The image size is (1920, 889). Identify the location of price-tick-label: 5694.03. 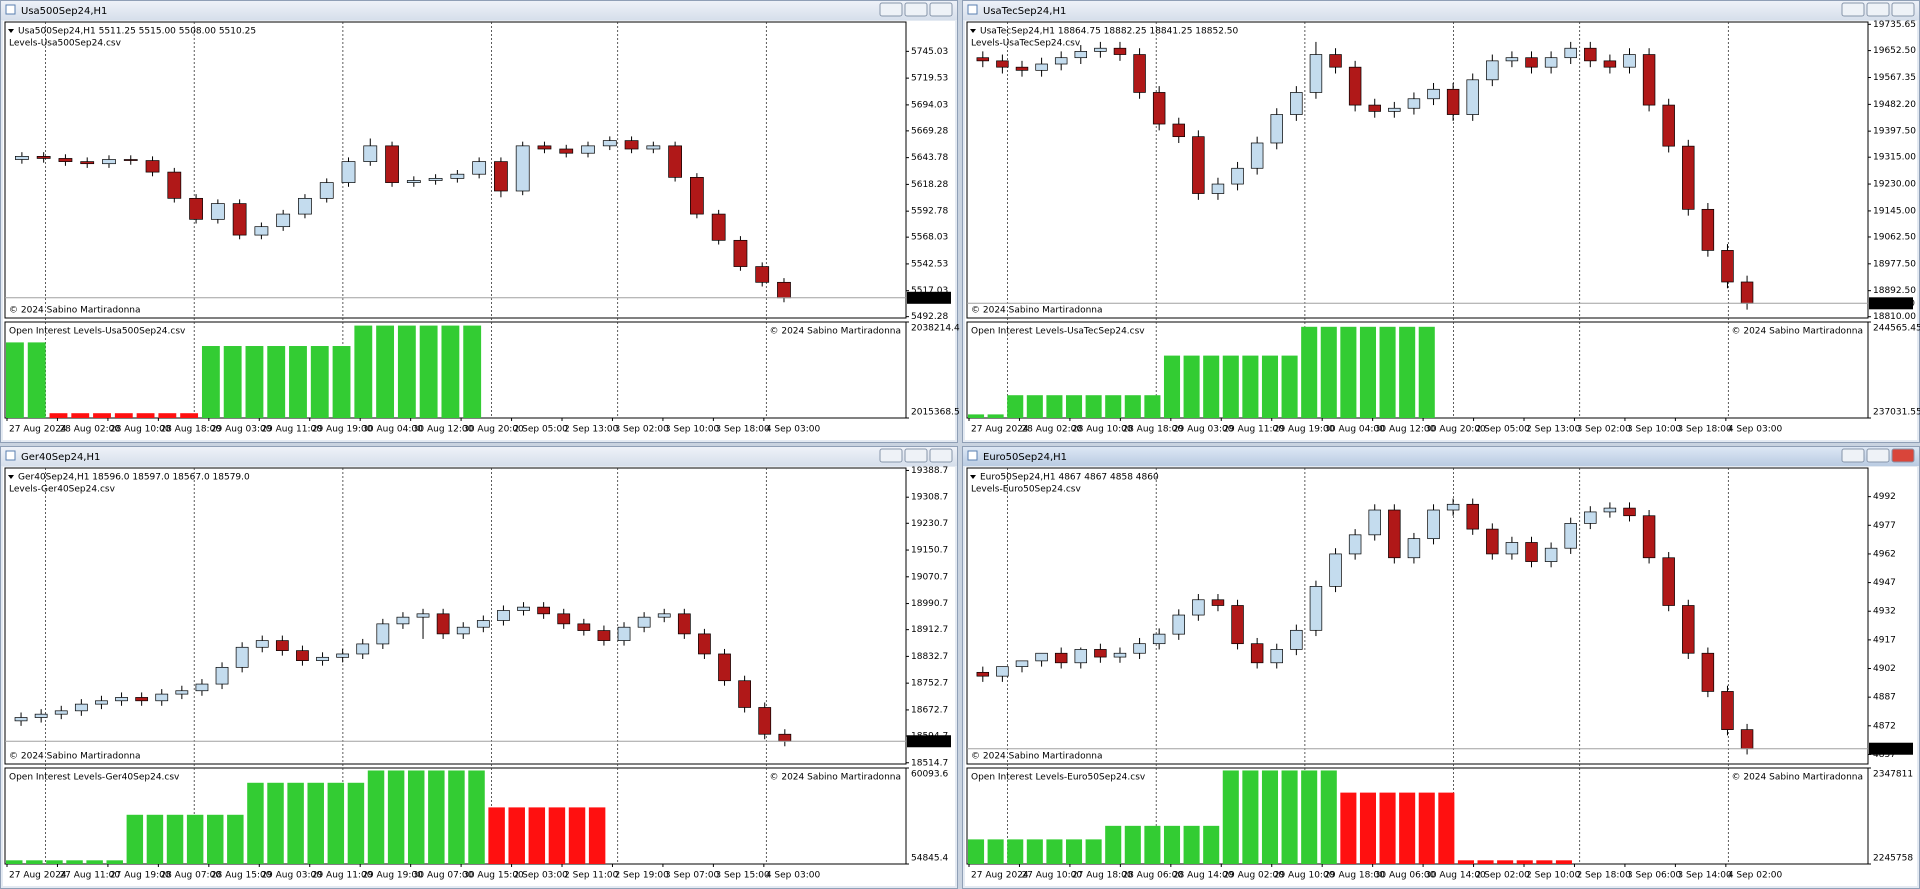
(929, 105).